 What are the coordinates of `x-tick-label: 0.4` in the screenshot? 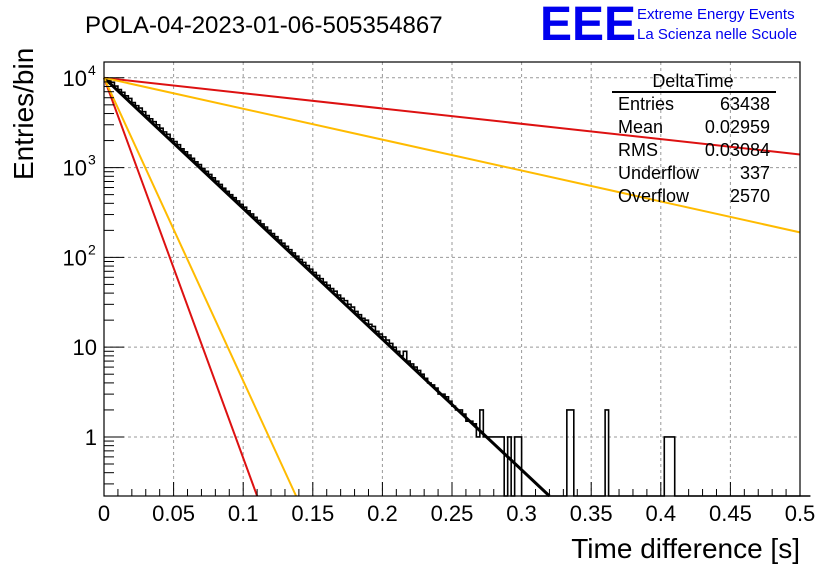 It's located at (661, 513).